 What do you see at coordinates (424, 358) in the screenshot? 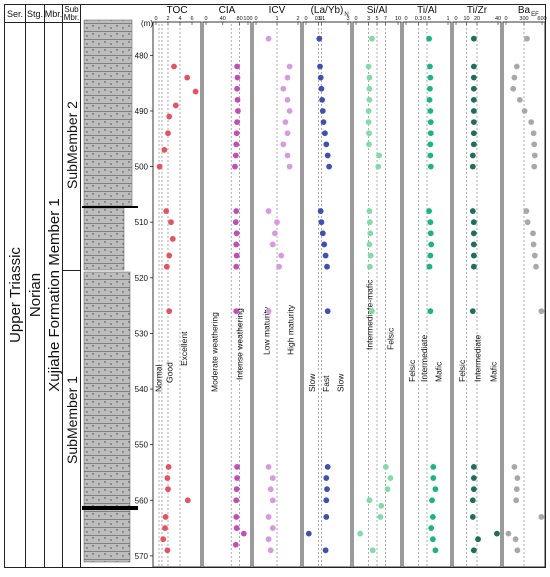
I see `zone-label: Intermediate` at bounding box center [424, 358].